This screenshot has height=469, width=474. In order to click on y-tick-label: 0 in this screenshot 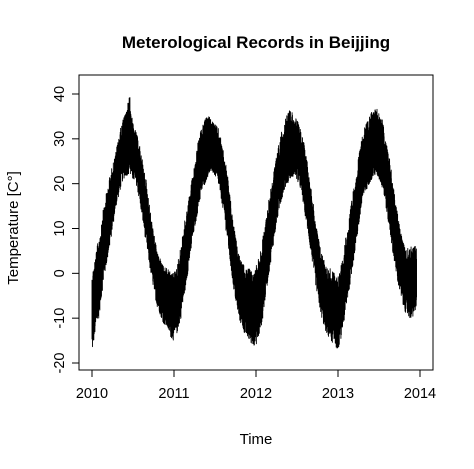, I will do `click(60, 273)`.